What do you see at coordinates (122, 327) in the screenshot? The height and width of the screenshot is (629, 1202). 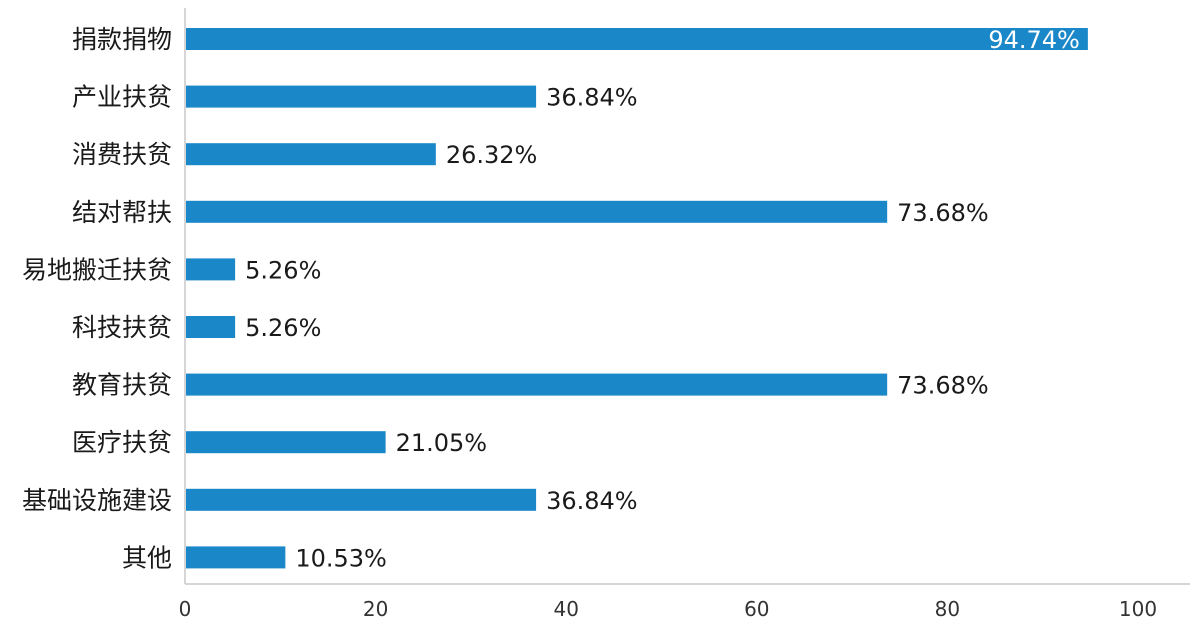 I see `category-label: 科技扶贫` at bounding box center [122, 327].